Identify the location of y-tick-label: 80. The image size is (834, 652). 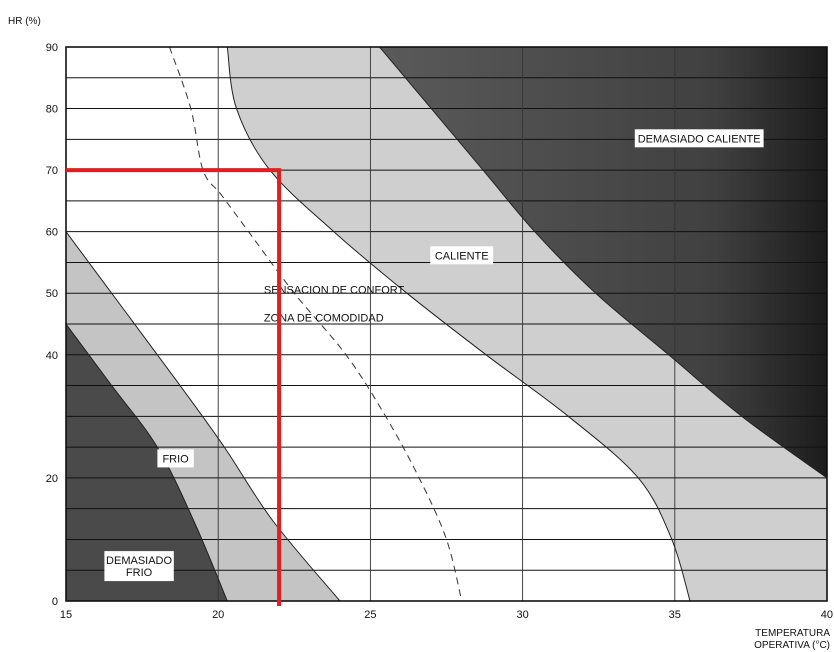
(52, 110).